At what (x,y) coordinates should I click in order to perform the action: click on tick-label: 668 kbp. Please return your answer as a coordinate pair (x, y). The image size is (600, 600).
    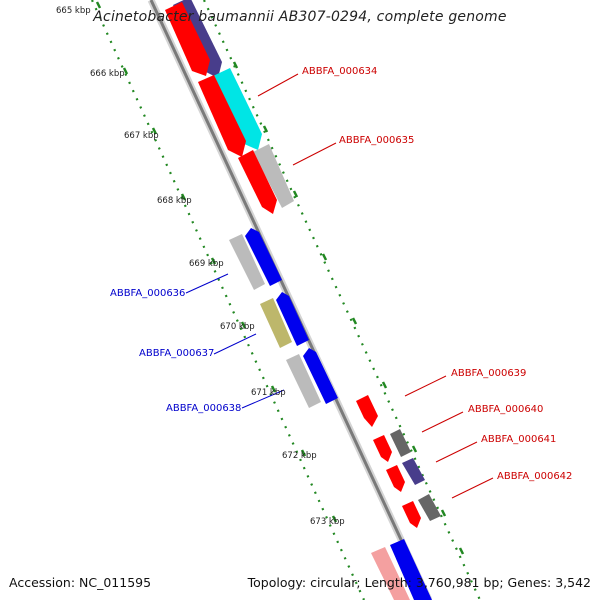
    Looking at the image, I should click on (174, 201).